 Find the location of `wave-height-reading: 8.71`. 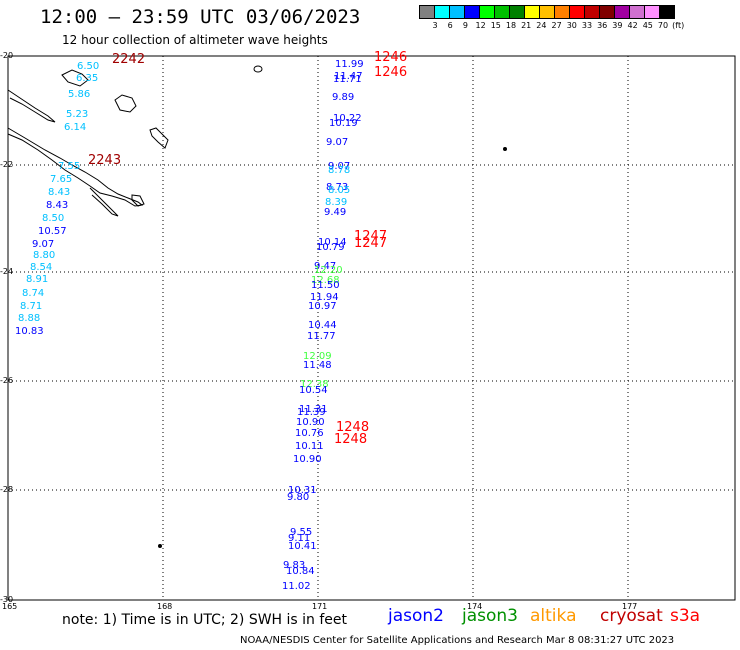

wave-height-reading: 8.71 is located at coordinates (31, 306).